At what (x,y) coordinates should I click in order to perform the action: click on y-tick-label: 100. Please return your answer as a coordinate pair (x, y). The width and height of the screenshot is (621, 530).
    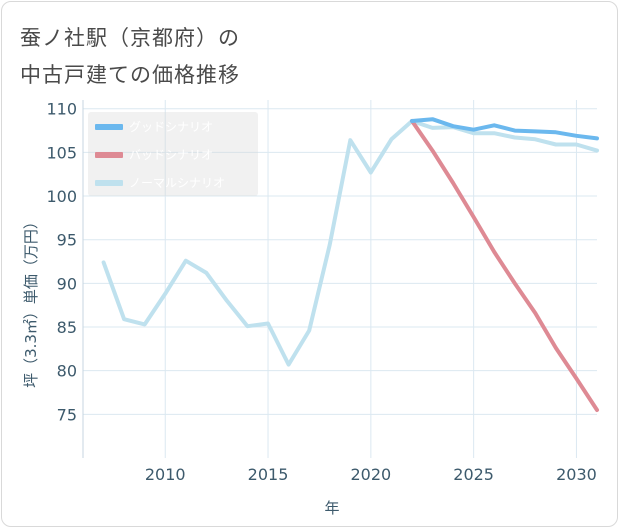
    Looking at the image, I should click on (61, 196).